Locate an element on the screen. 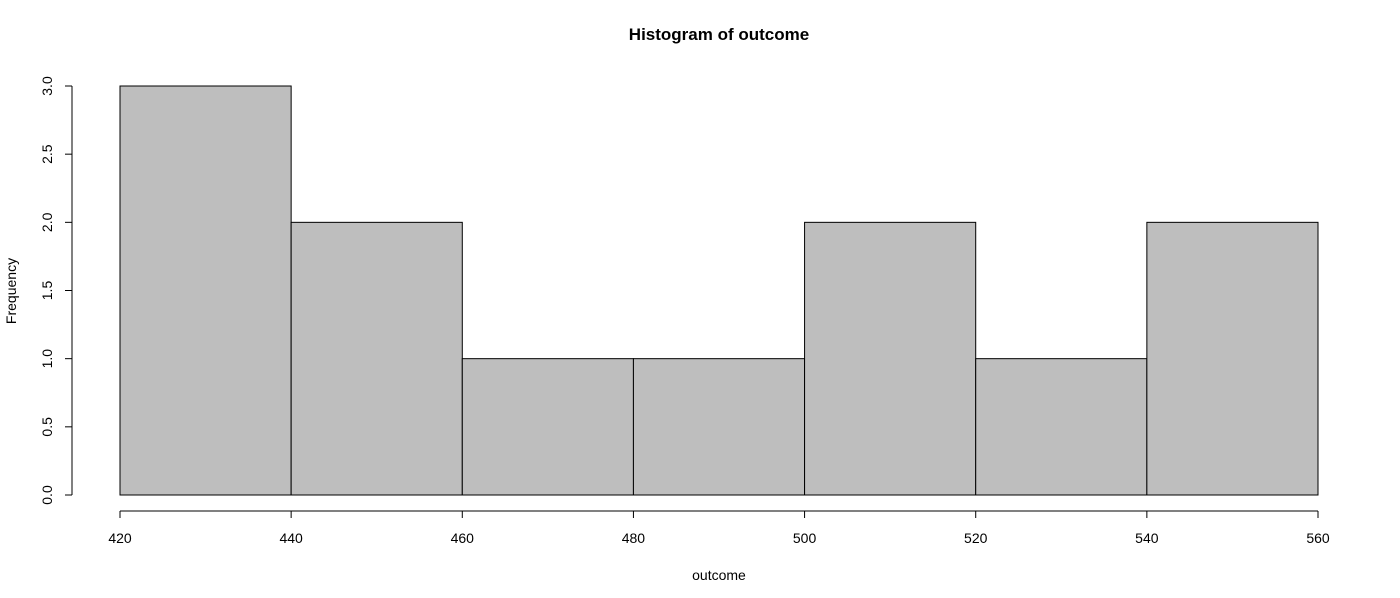 This screenshot has width=1400, height=598. chart-title: Histogram of outcome is located at coordinates (719, 34).